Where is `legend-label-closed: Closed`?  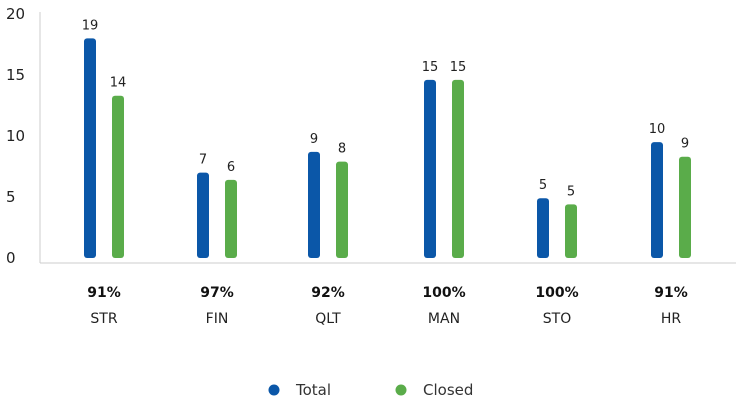
legend-label-closed: Closed is located at coordinates (448, 390).